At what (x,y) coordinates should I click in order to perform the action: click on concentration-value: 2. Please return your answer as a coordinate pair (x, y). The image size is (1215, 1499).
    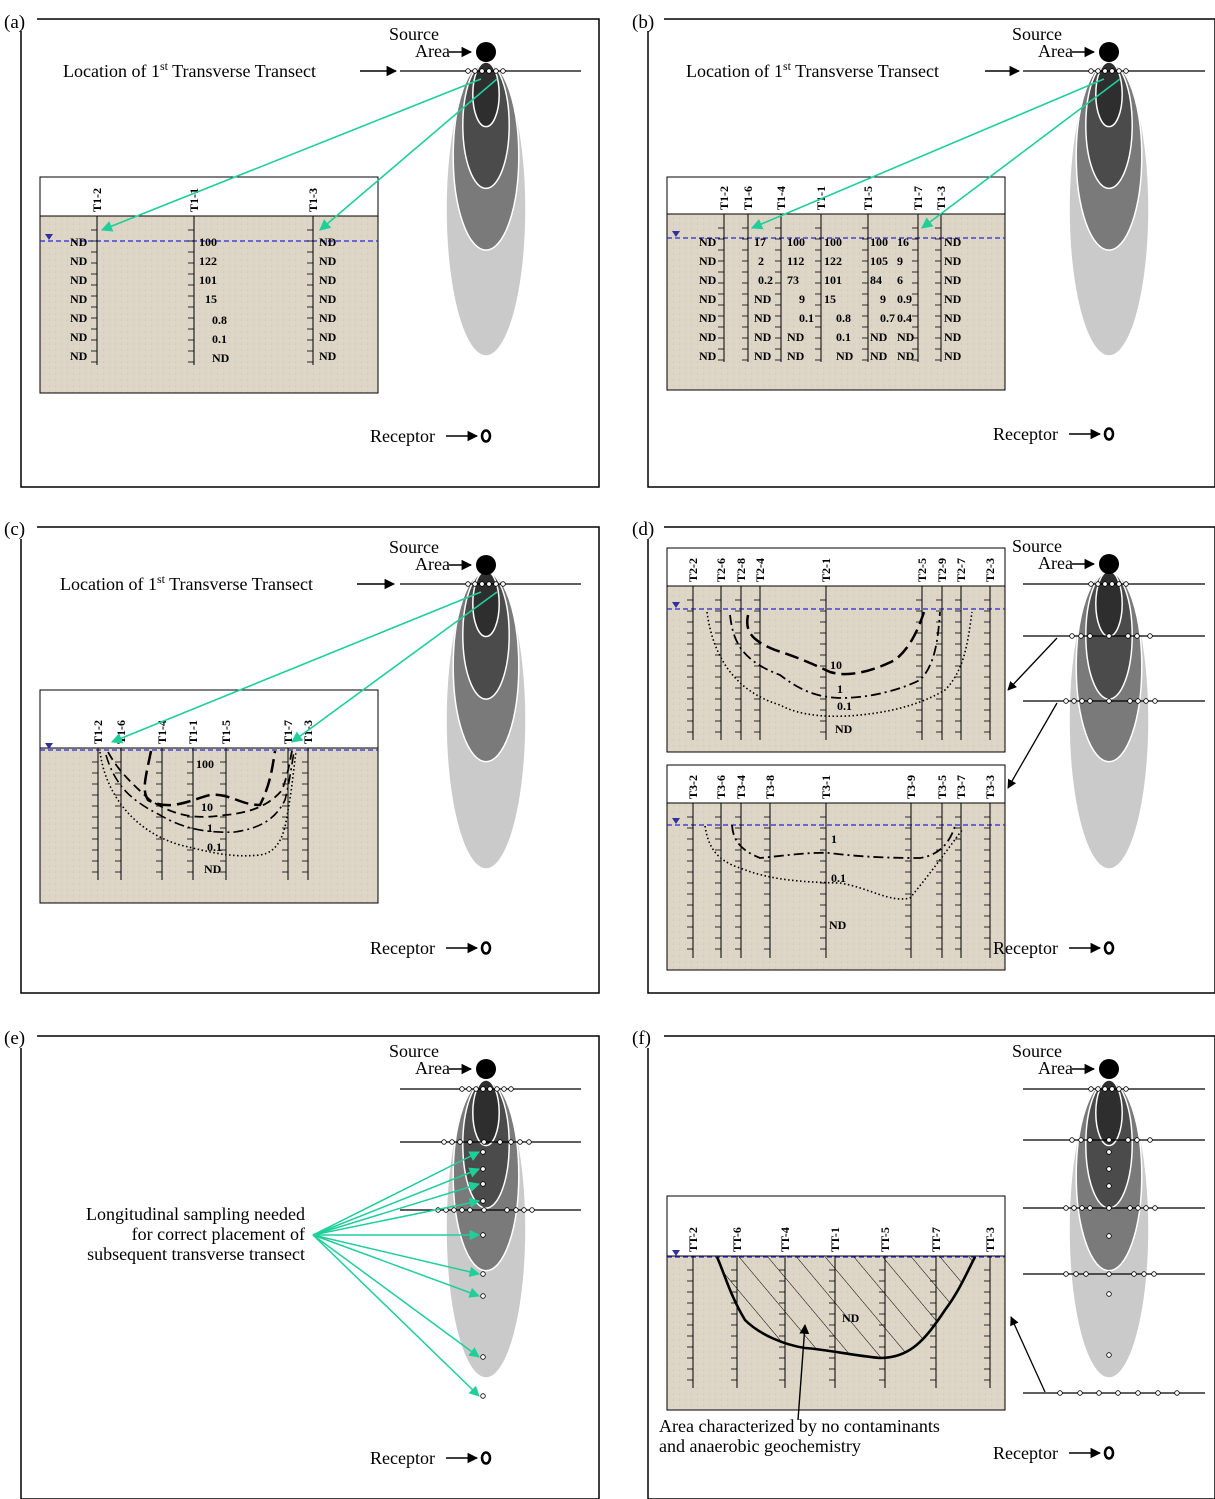
    Looking at the image, I should click on (761, 261).